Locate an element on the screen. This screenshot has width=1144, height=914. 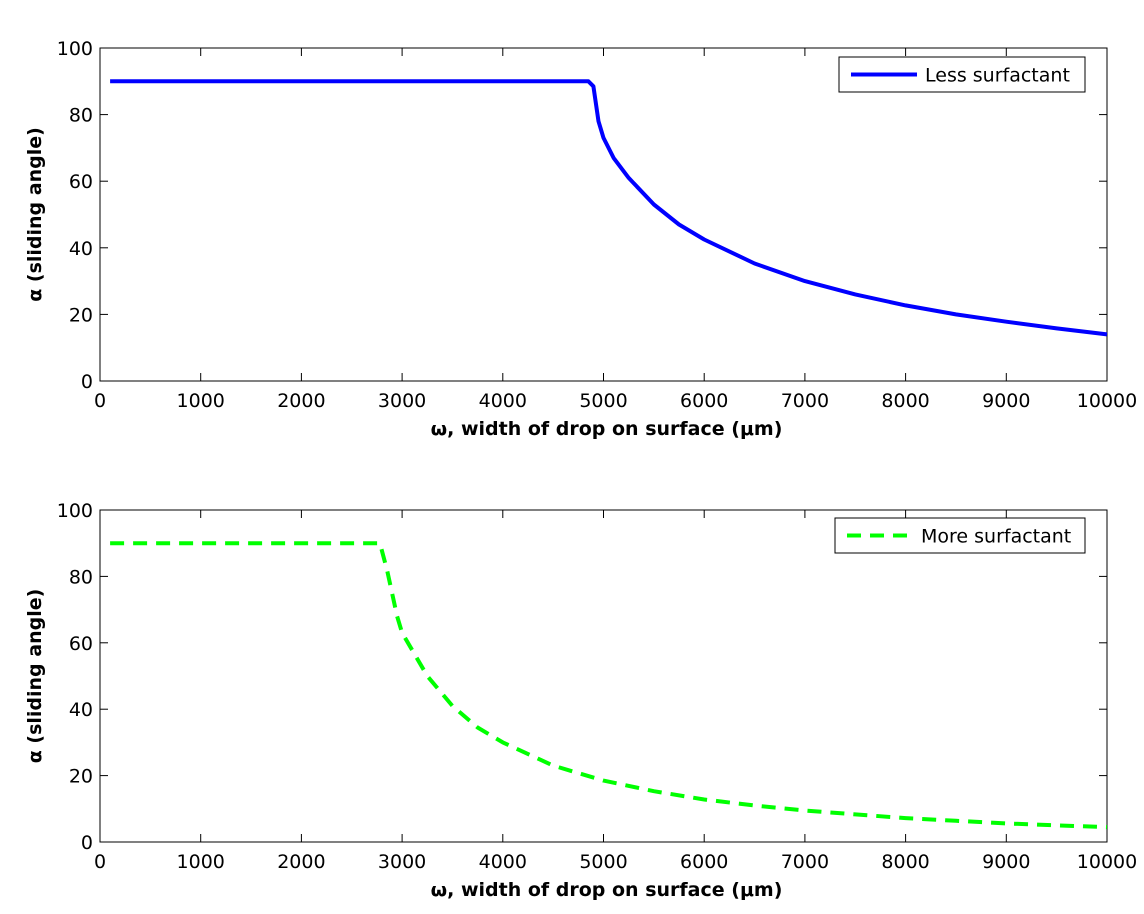
legend: Less surfactant is located at coordinates (962, 74).